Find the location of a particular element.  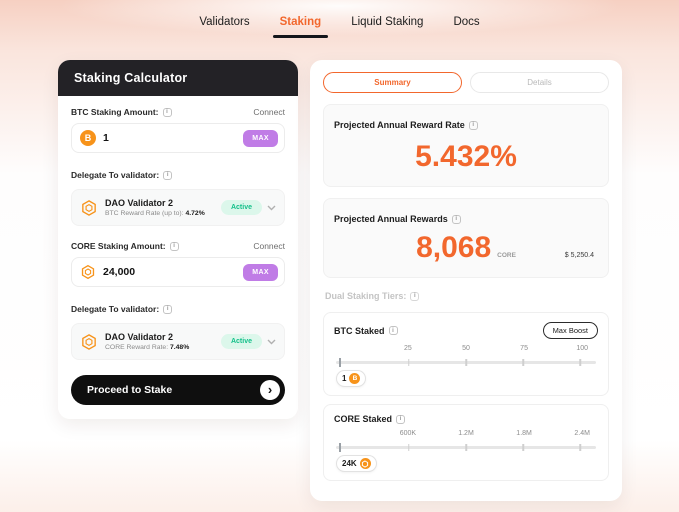

rewards-title-text: Projected Annual Rewards is located at coordinates (391, 219).